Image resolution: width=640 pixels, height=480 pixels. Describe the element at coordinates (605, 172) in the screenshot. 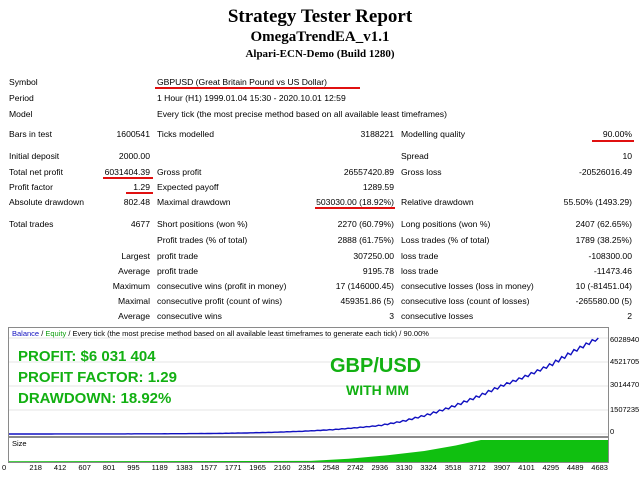

I see `gross-loss-value: -20526016.49` at that location.